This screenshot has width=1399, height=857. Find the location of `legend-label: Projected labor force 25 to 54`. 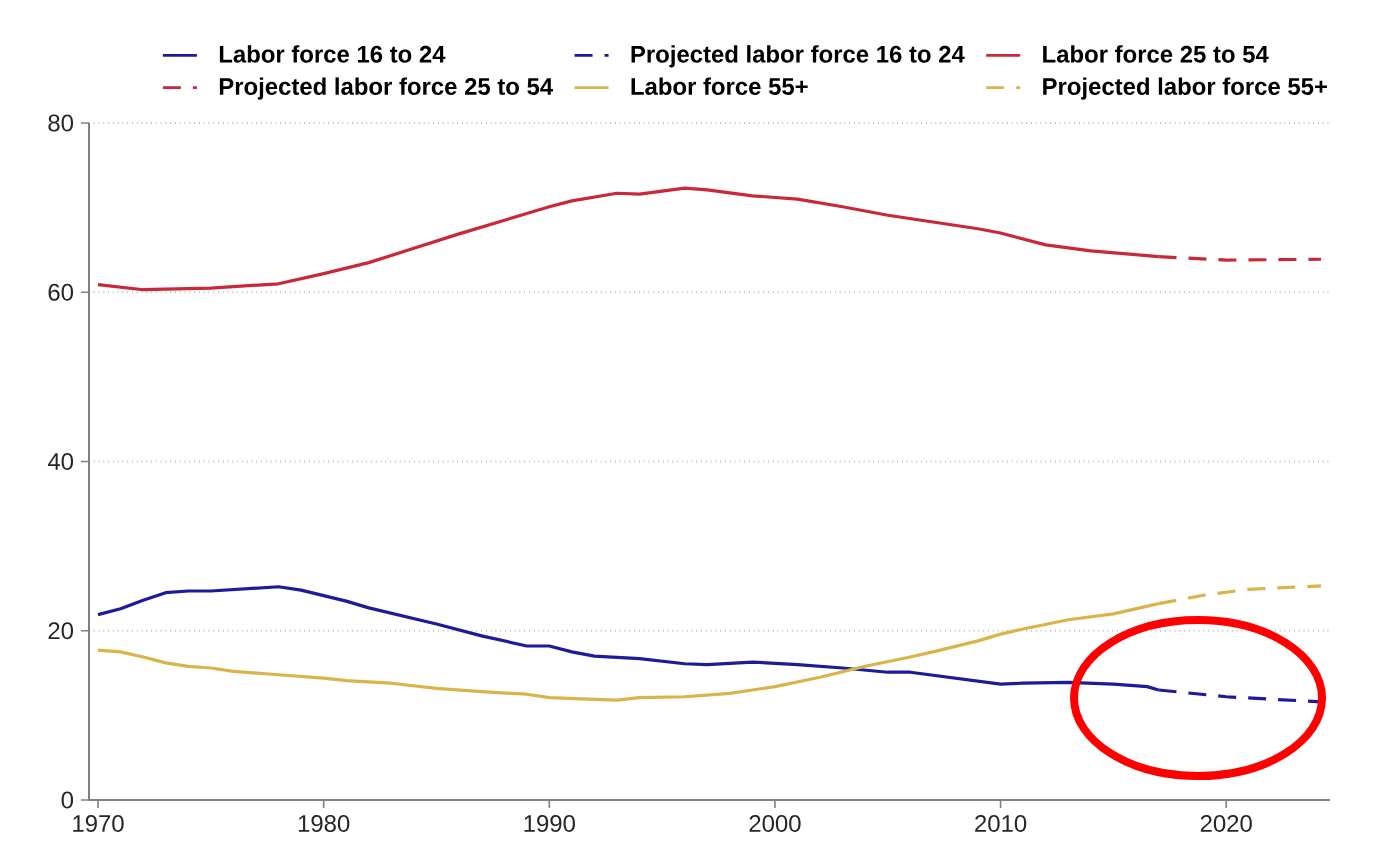

legend-label: Projected labor force 25 to 54 is located at coordinates (386, 88).